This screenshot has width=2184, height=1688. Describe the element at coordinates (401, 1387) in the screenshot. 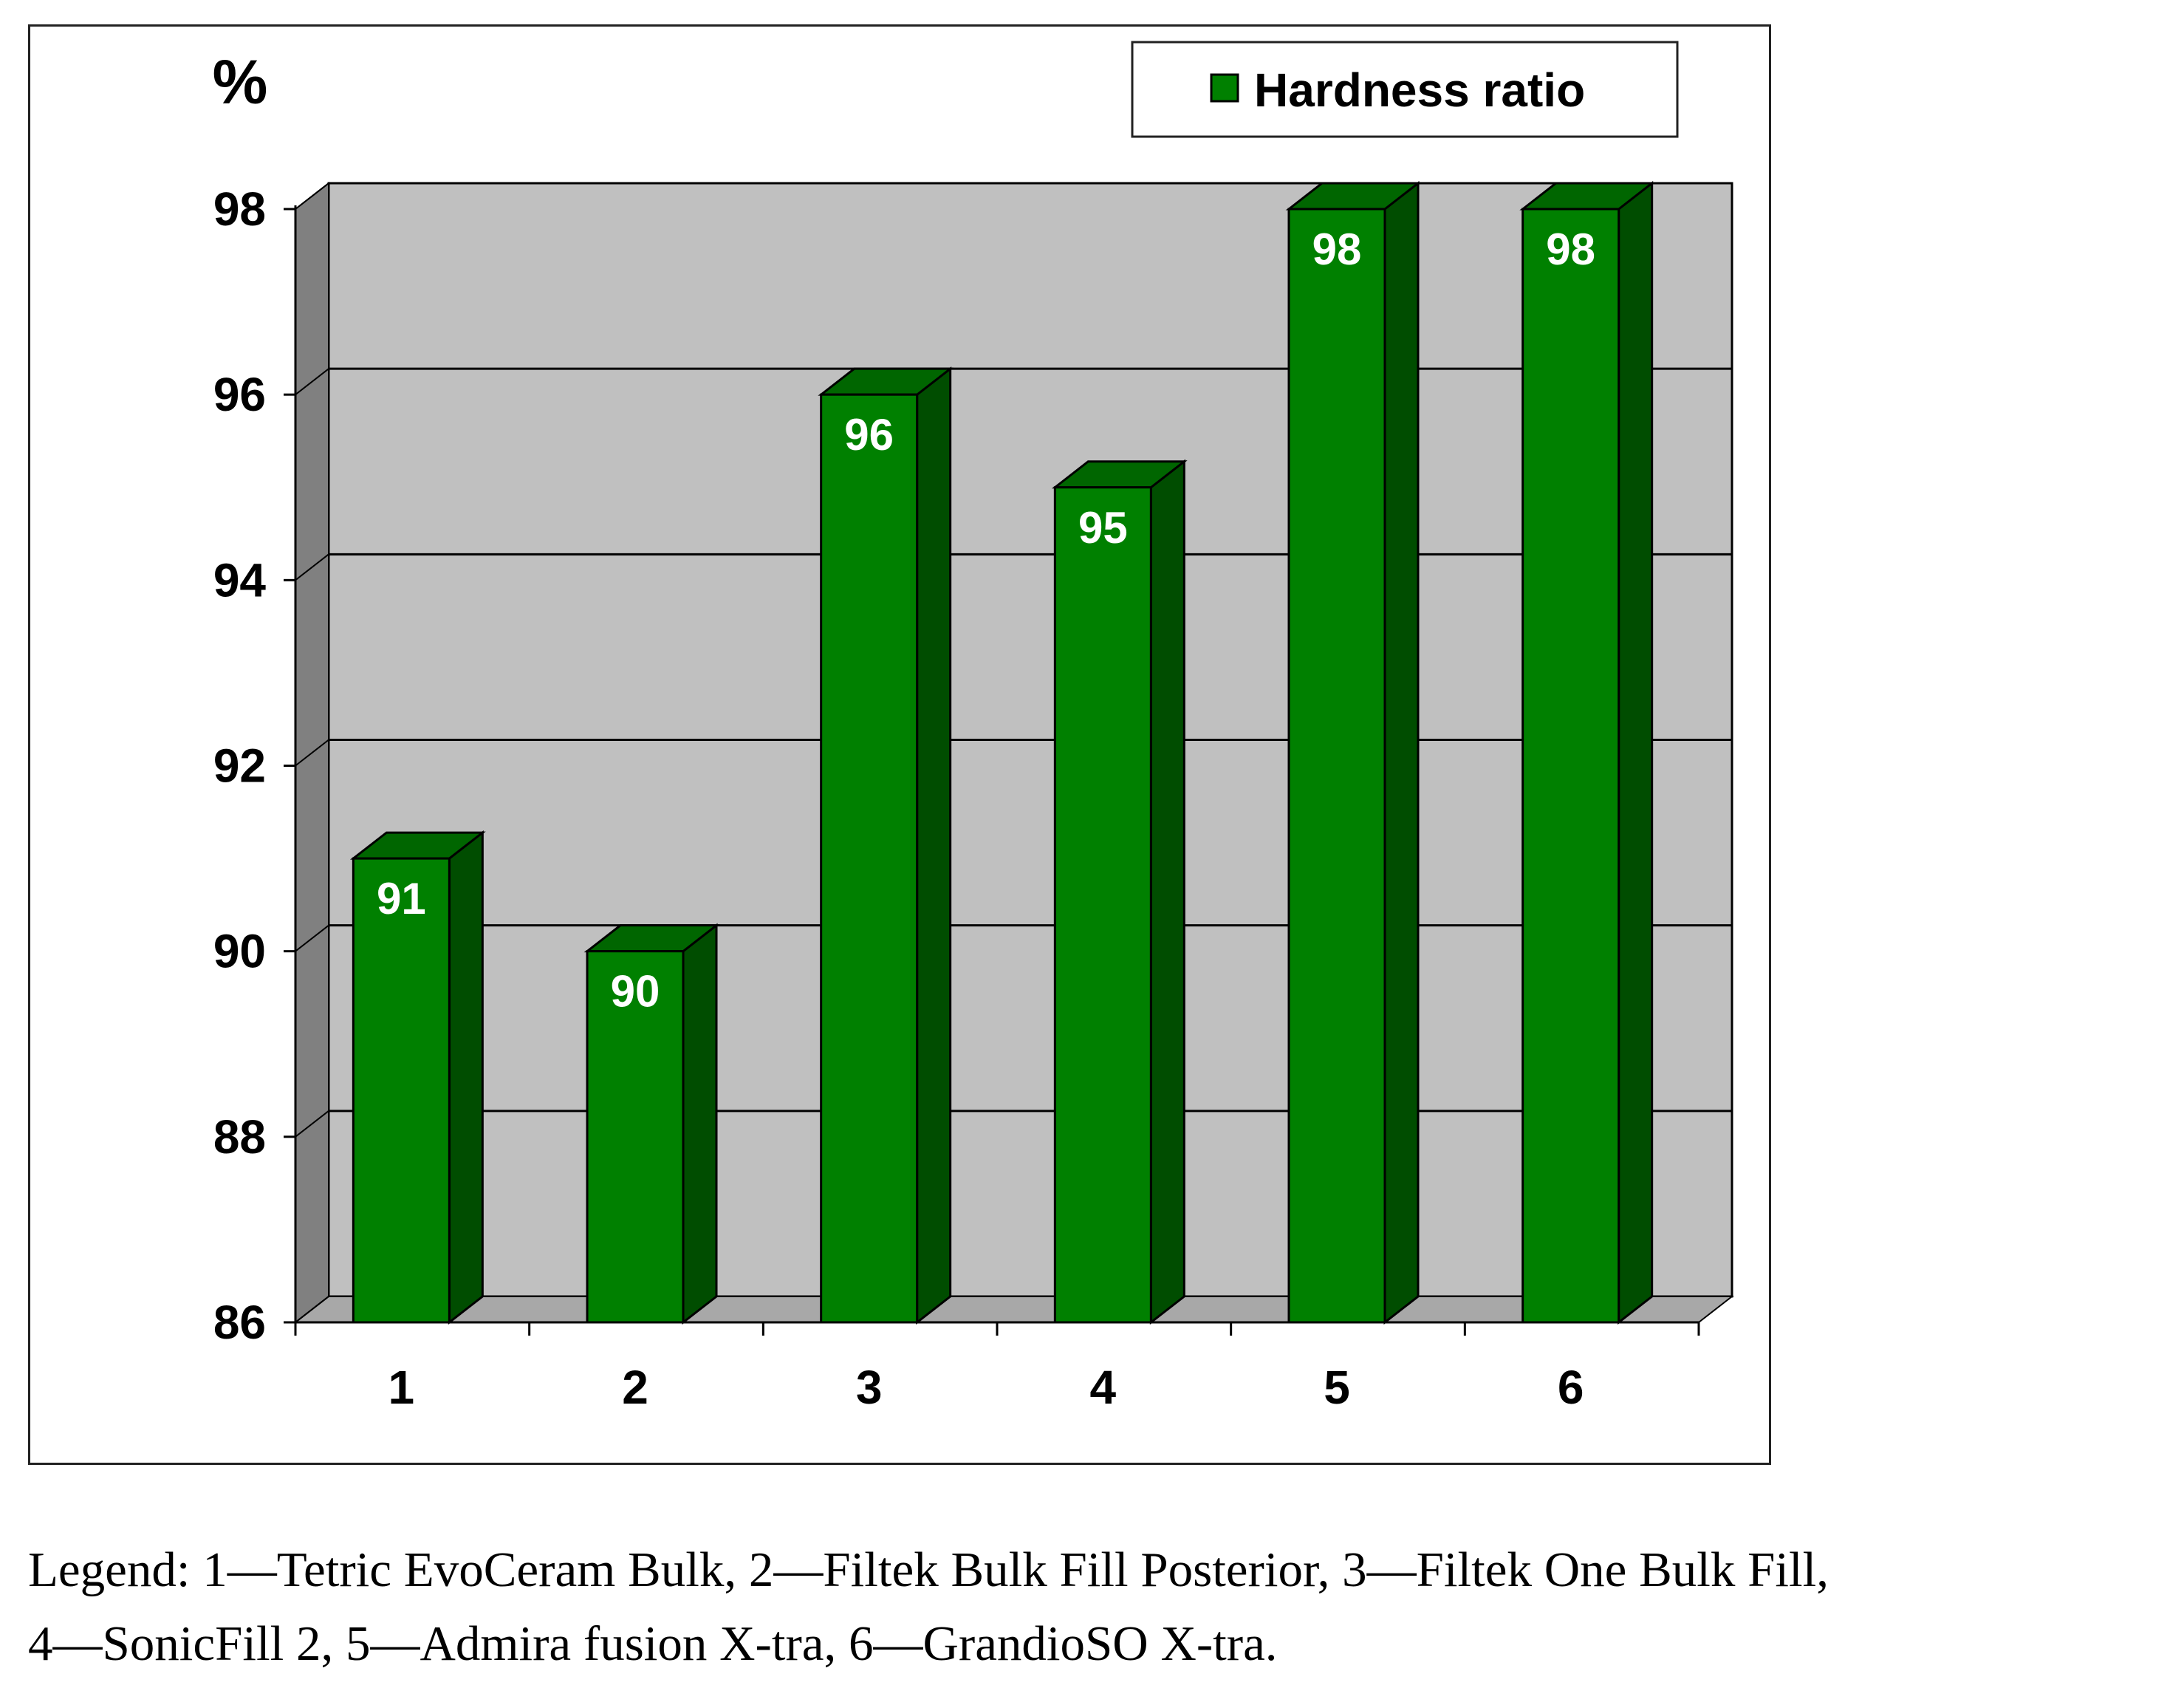

I see `x-tick-label: 1` at that location.